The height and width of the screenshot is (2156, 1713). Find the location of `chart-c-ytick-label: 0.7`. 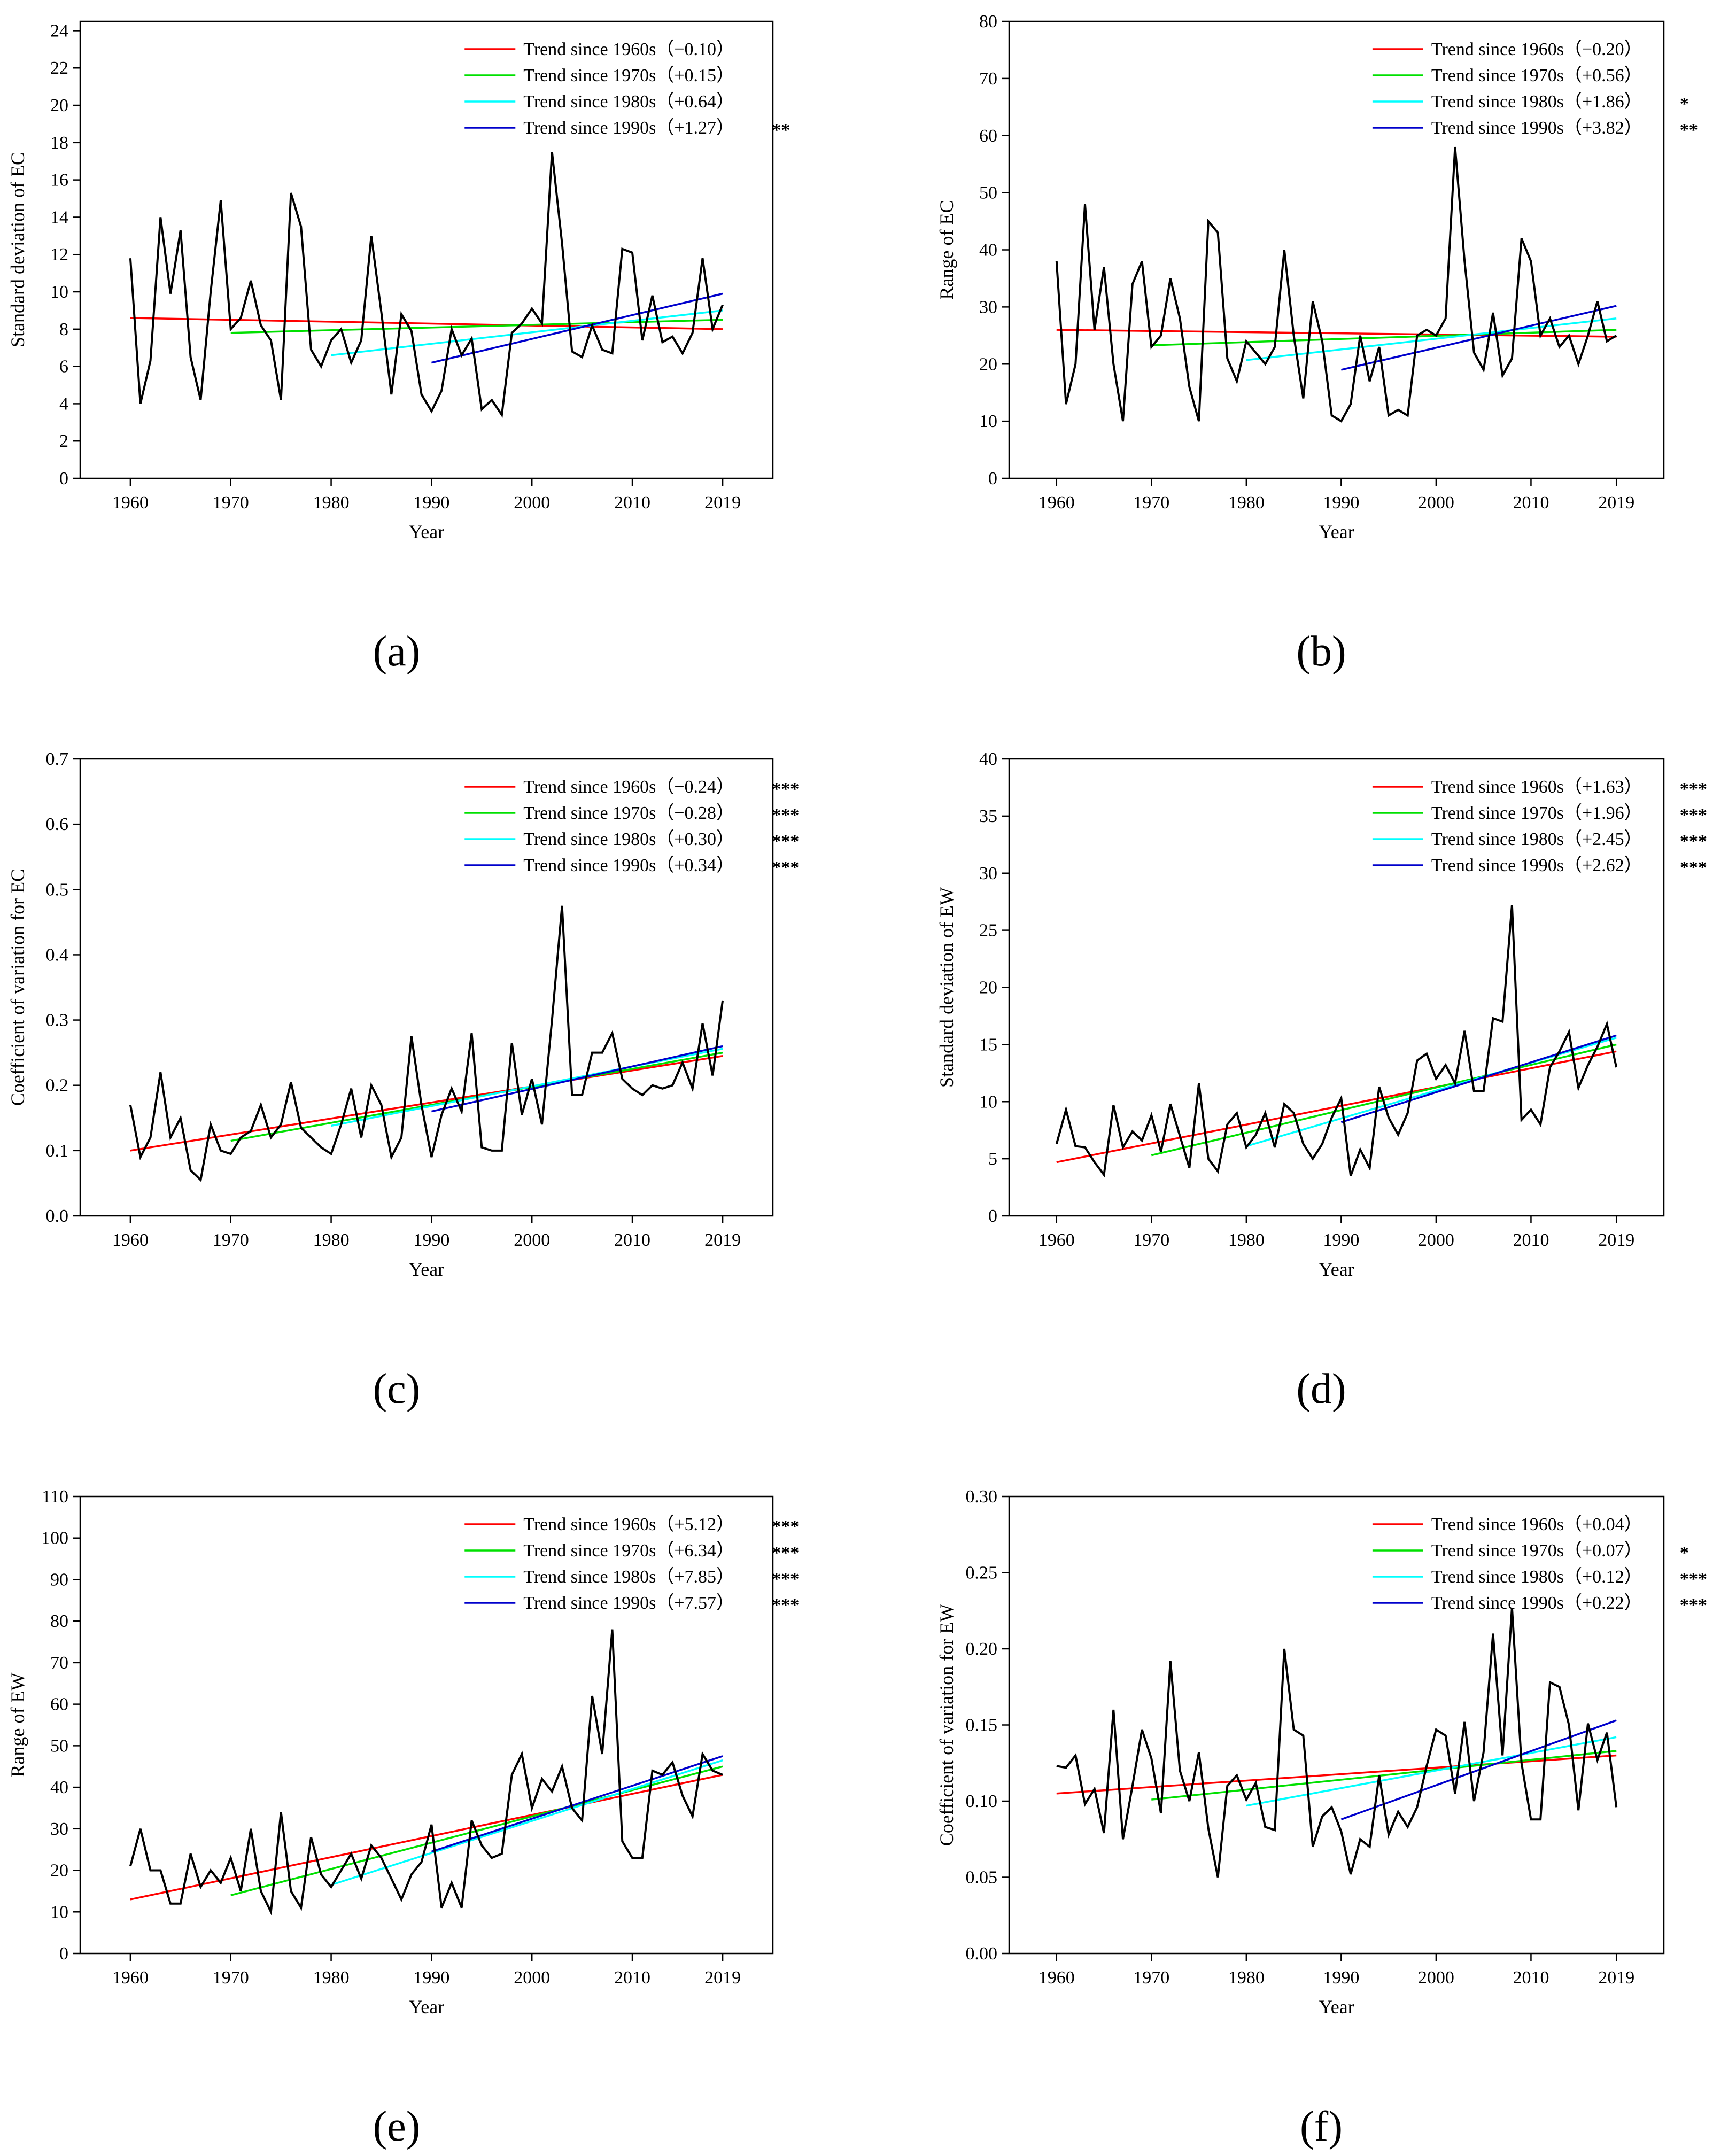

chart-c-ytick-label: 0.7 is located at coordinates (57, 759).